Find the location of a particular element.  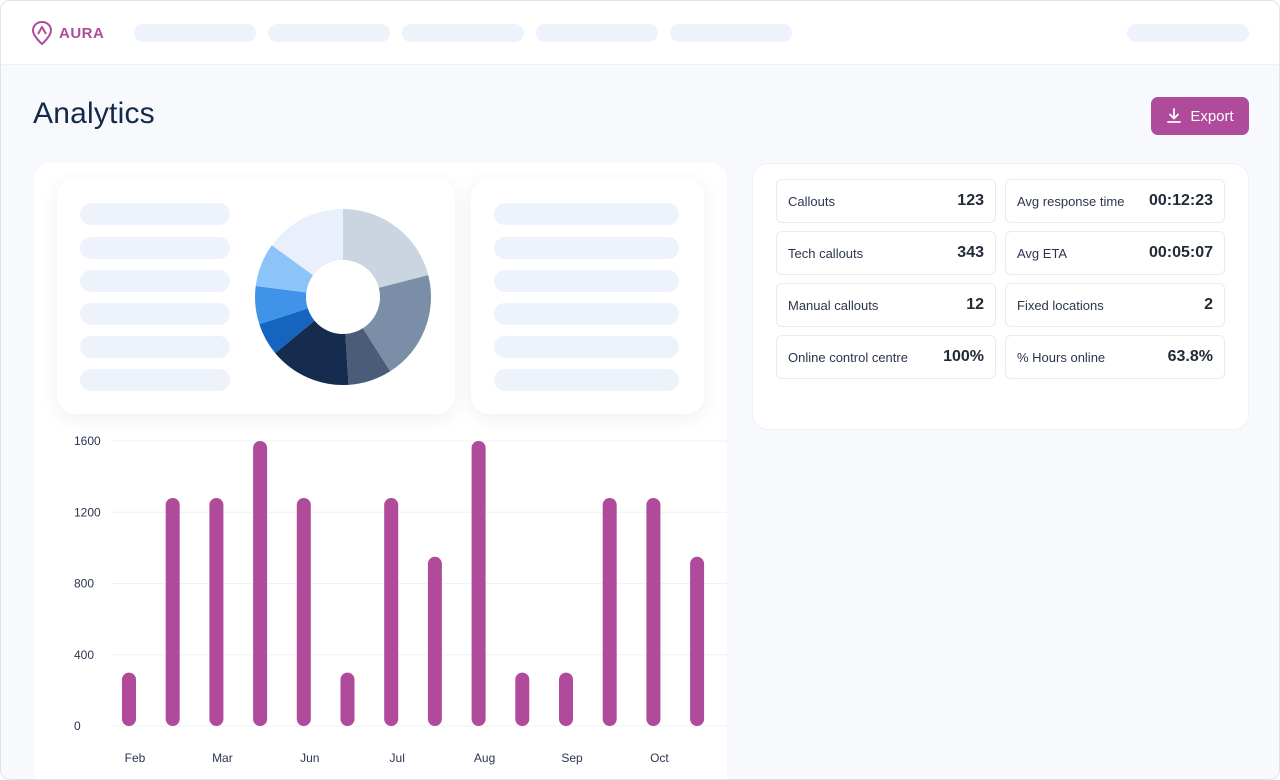

stat-value: 100% is located at coordinates (963, 356).